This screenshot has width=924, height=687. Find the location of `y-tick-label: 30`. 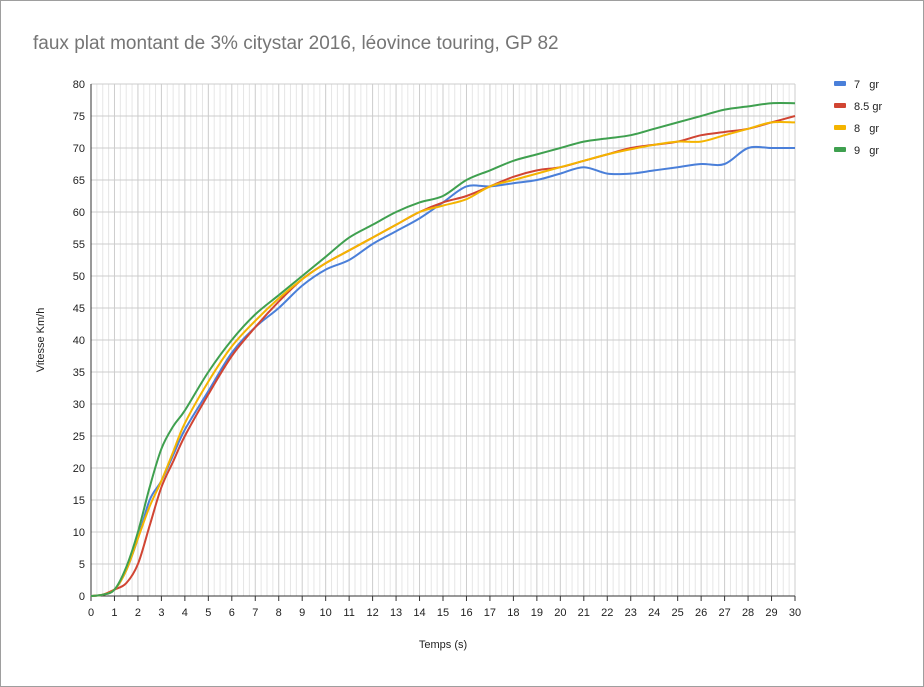

y-tick-label: 30 is located at coordinates (79, 405).